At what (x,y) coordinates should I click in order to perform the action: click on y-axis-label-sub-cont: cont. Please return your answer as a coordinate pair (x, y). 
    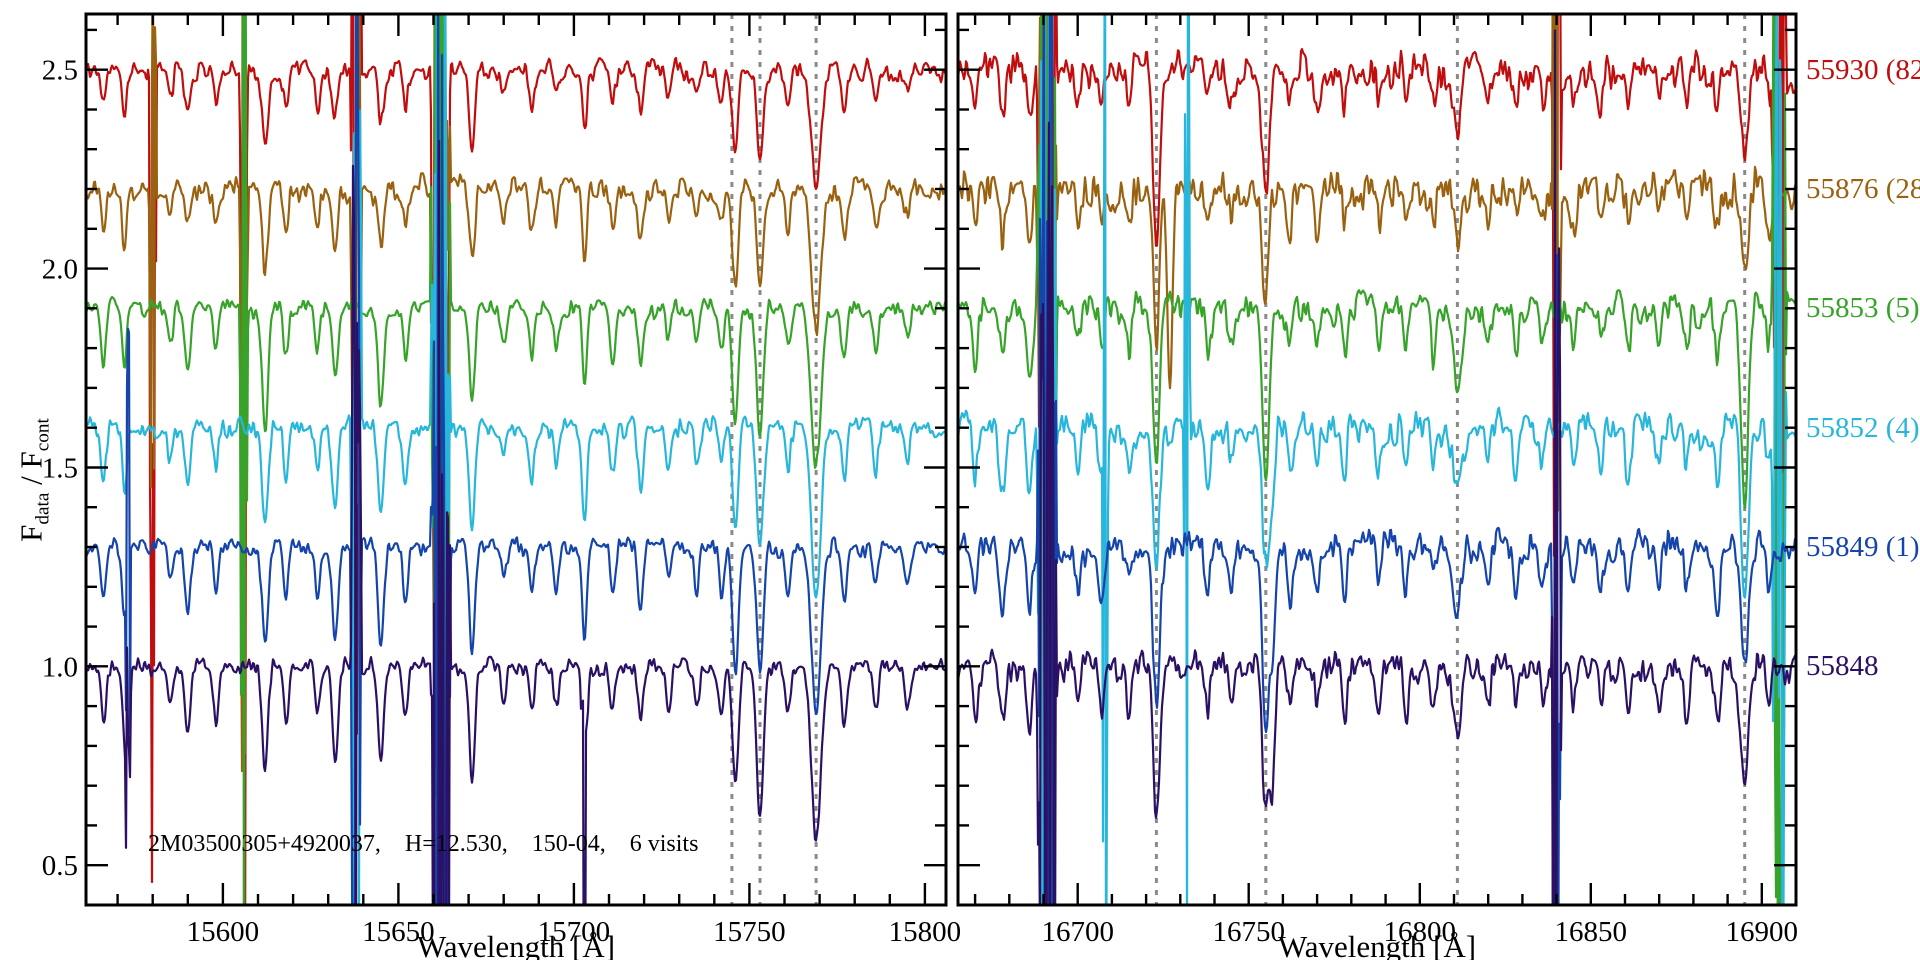
    Looking at the image, I should click on (43, 435).